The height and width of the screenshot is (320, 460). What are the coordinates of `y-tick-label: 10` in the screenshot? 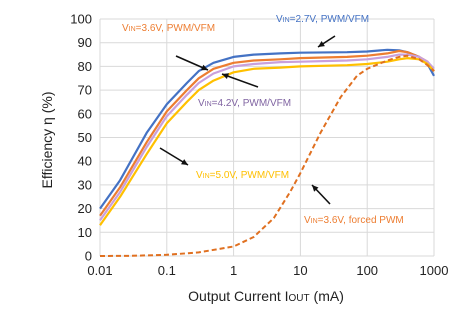 It's located at (85, 232).